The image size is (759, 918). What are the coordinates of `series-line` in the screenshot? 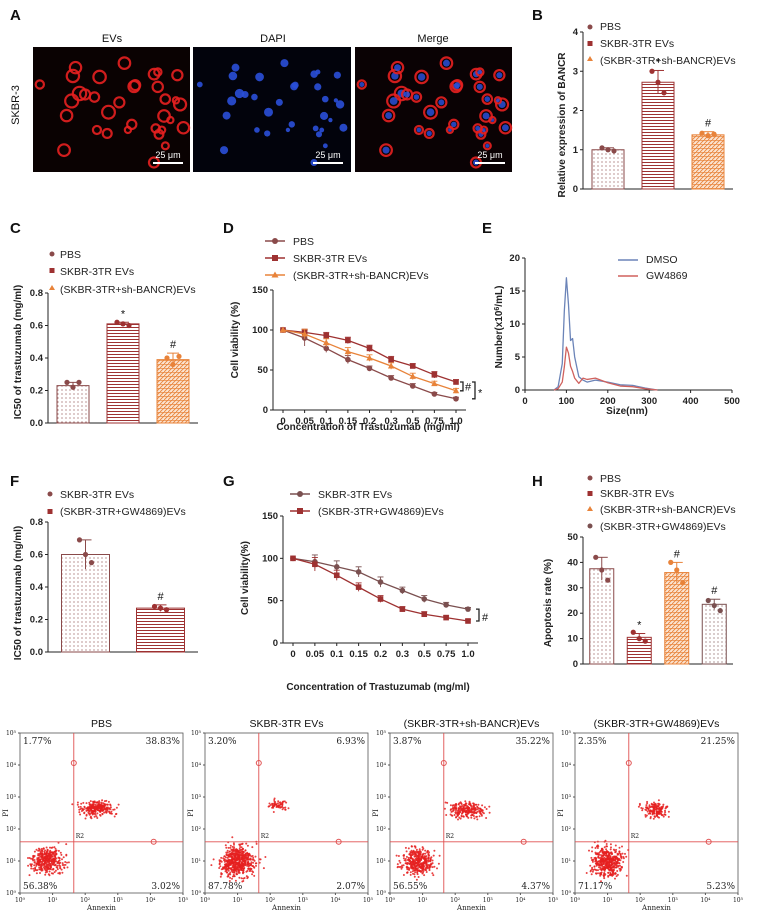 It's located at (605, 368).